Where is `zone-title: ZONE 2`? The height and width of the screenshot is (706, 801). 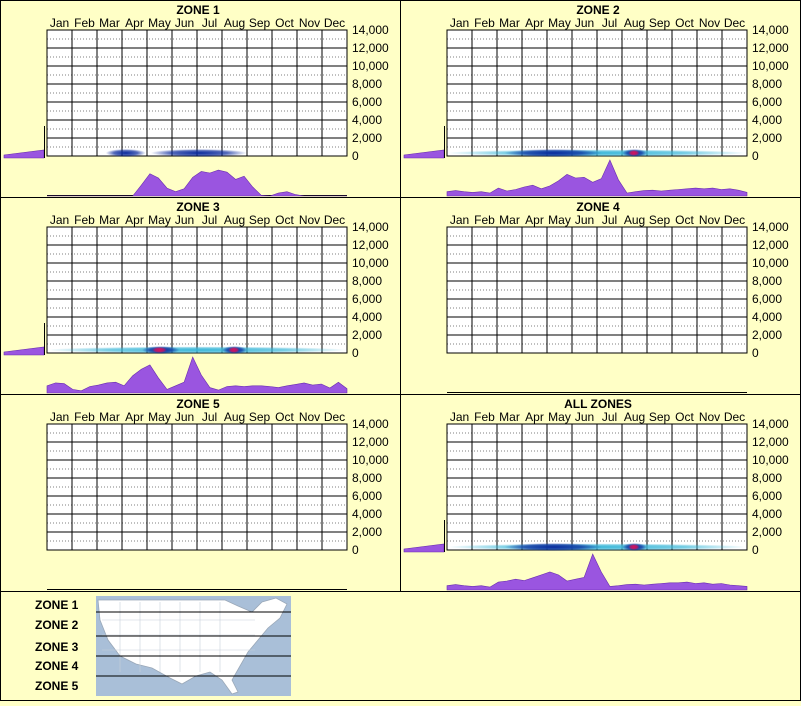 zone-title: ZONE 2 is located at coordinates (598, 10).